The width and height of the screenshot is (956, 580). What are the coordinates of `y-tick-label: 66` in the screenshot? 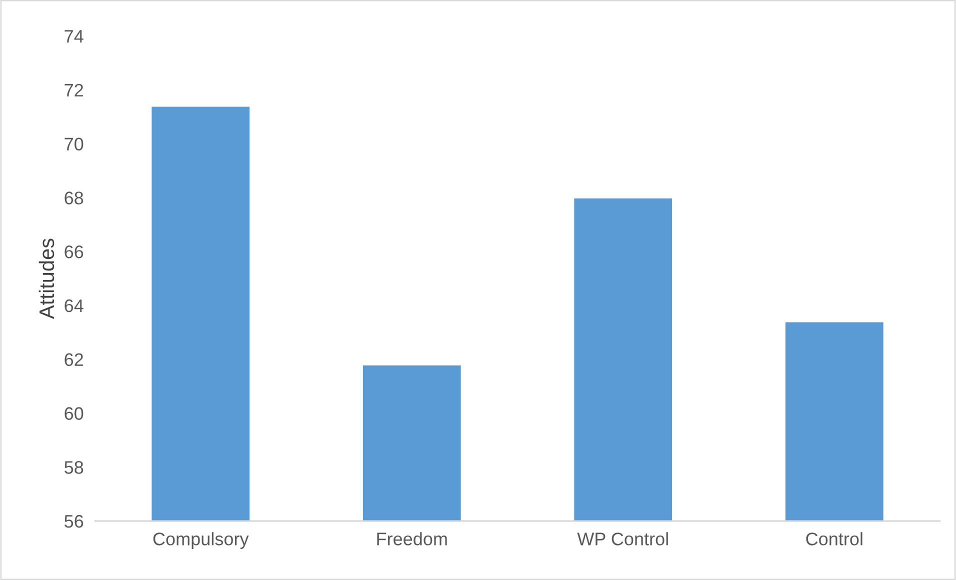 It's located at (74, 251).